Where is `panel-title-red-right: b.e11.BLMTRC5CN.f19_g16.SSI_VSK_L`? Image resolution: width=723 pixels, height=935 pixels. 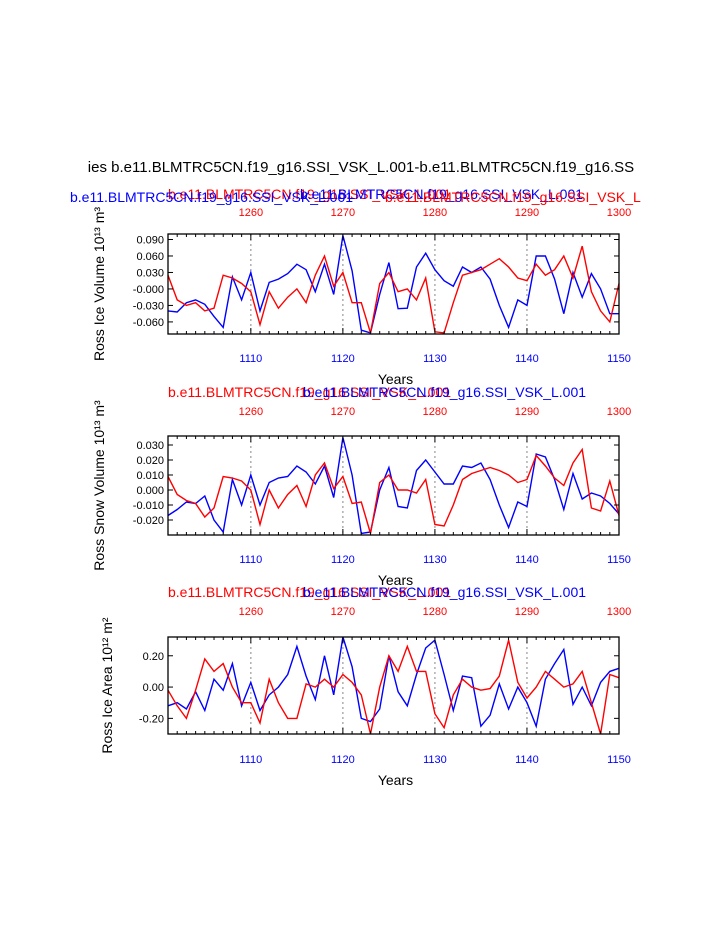
panel-title-red-right: b.e11.BLMTRC5CN.f19_g16.SSI_VSK_L is located at coordinates (513, 197).